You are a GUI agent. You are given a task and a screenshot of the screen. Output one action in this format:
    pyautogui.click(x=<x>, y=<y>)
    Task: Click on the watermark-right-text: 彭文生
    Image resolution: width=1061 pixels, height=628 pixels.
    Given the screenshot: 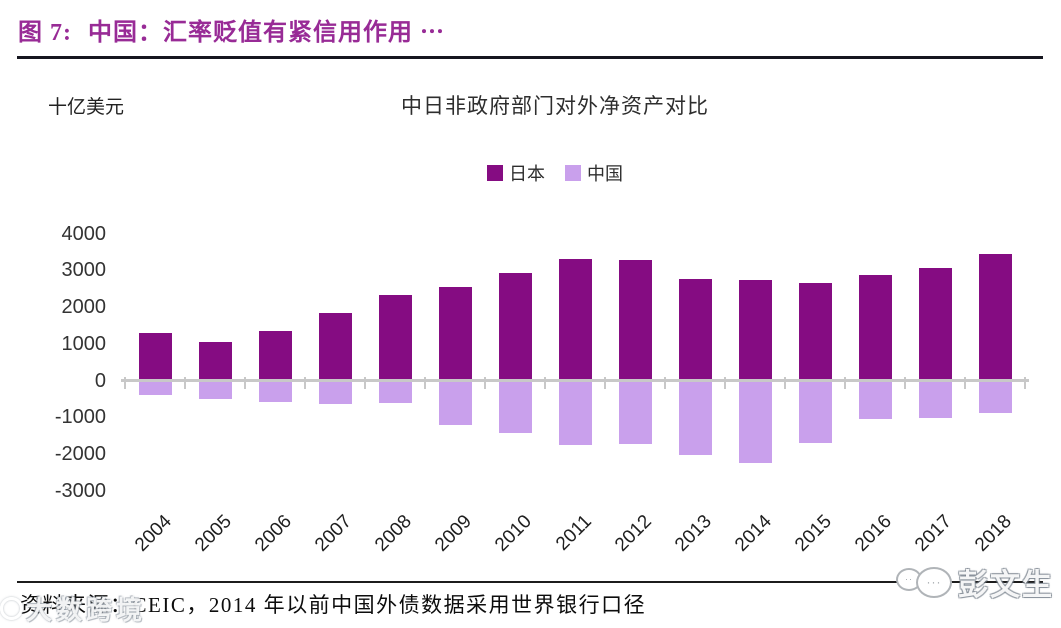 What is the action you would take?
    pyautogui.click(x=1006, y=585)
    